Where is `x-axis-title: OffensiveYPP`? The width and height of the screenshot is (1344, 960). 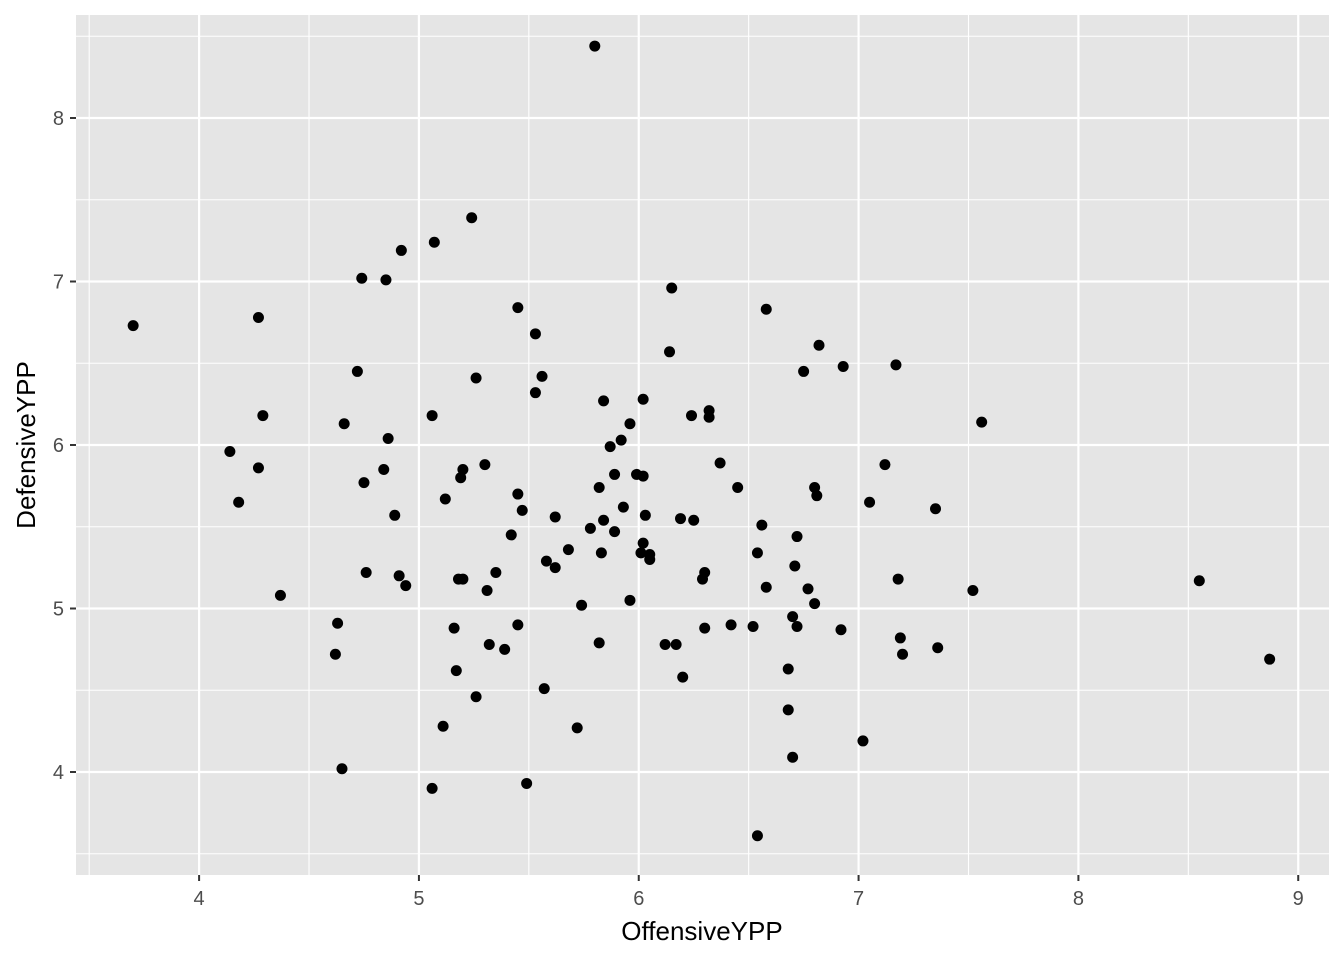 x-axis-title: OffensiveYPP is located at coordinates (701, 931).